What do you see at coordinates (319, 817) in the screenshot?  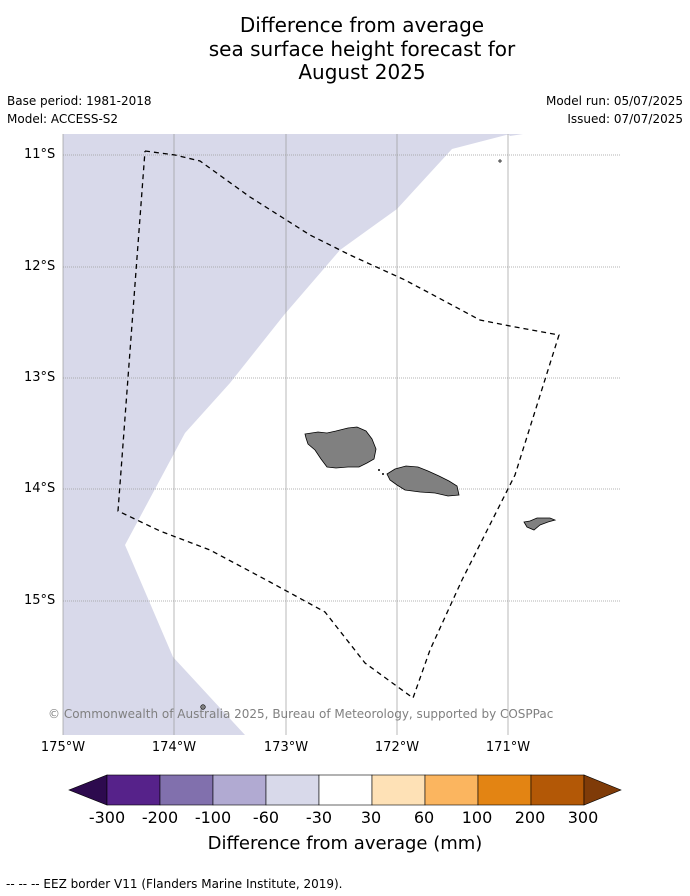 I see `colorbar-tick: -30` at bounding box center [319, 817].